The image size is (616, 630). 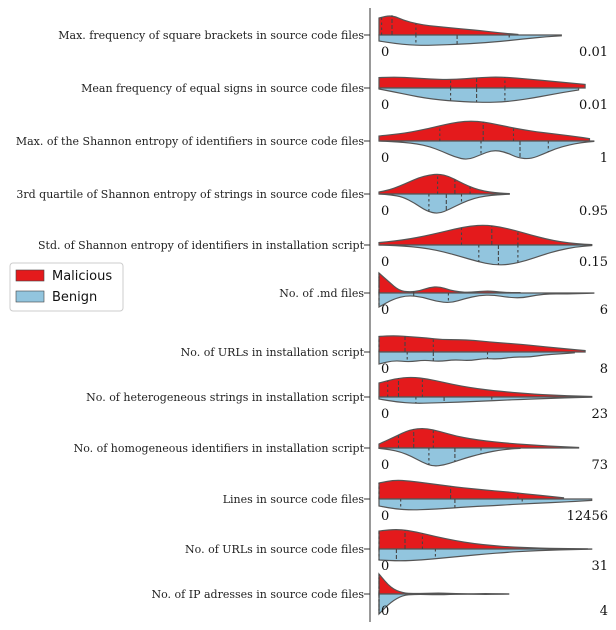 What do you see at coordinates (257, 594) in the screenshot?
I see `feature-label: No. of IP adresses in source code files` at bounding box center [257, 594].